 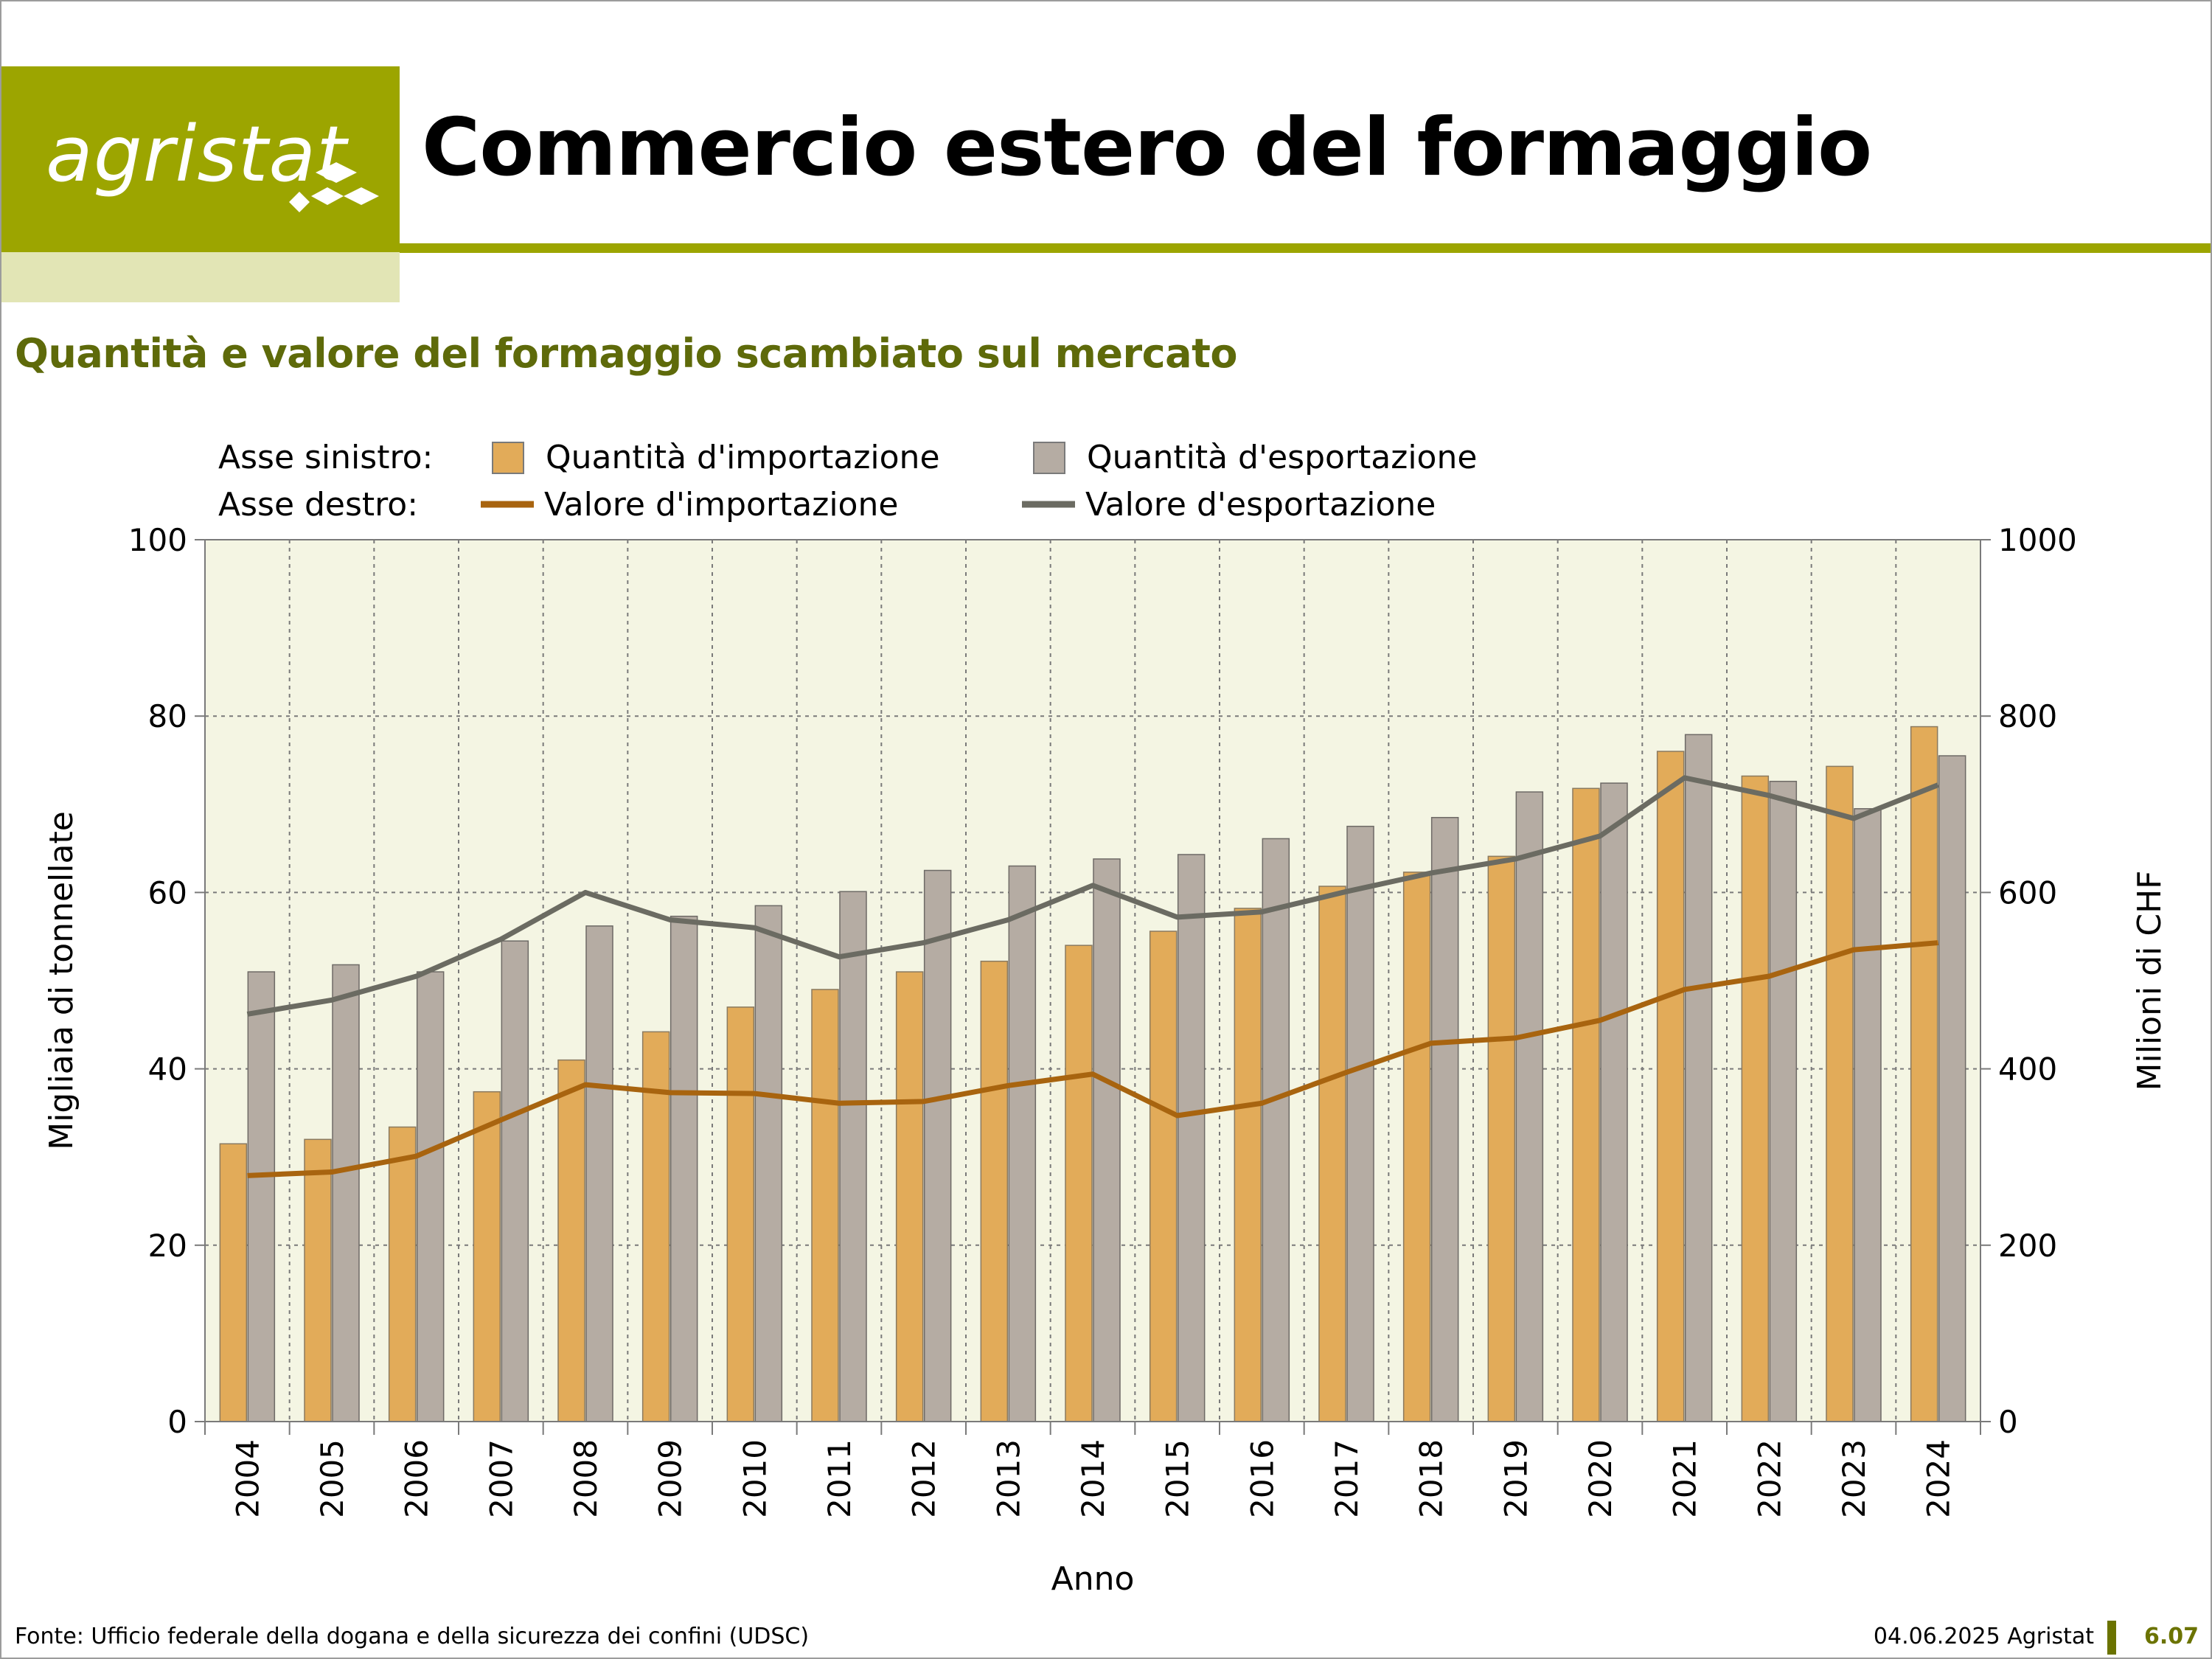 What do you see at coordinates (571, 1240) in the screenshot?
I see `bar-import-2008` at bounding box center [571, 1240].